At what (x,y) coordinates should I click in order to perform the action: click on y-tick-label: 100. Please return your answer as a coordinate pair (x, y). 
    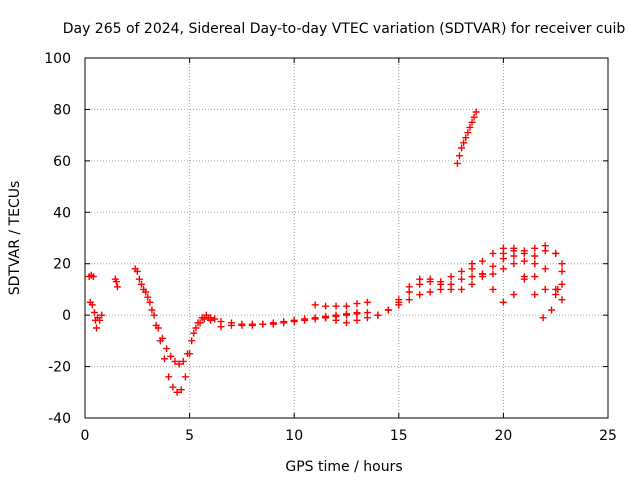
    Looking at the image, I should click on (57, 59).